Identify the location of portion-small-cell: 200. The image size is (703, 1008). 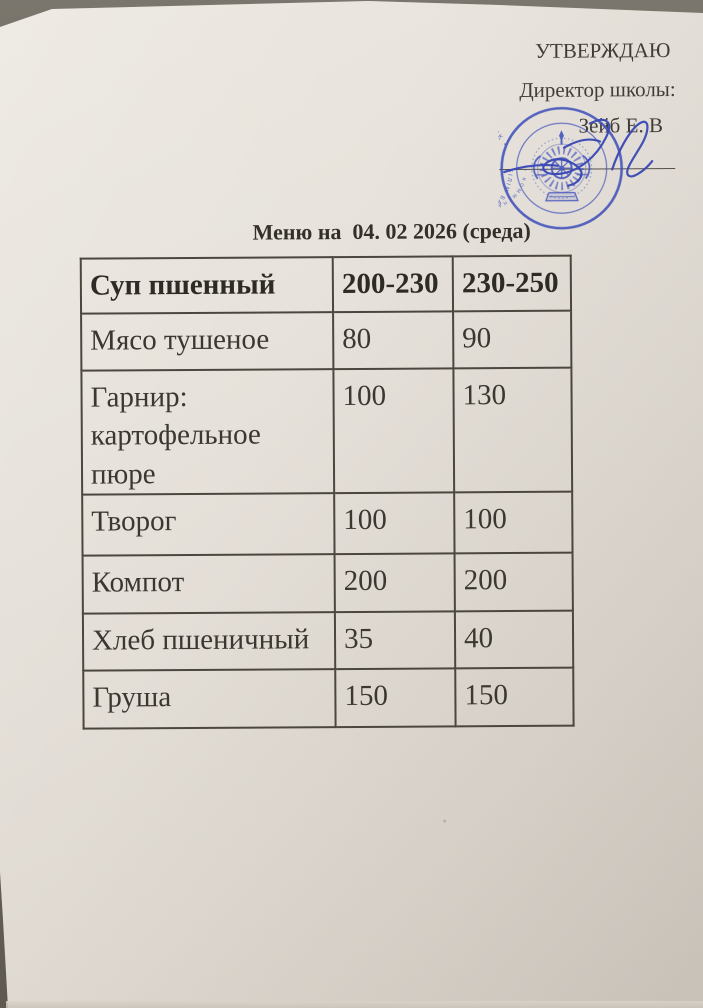
(394, 582).